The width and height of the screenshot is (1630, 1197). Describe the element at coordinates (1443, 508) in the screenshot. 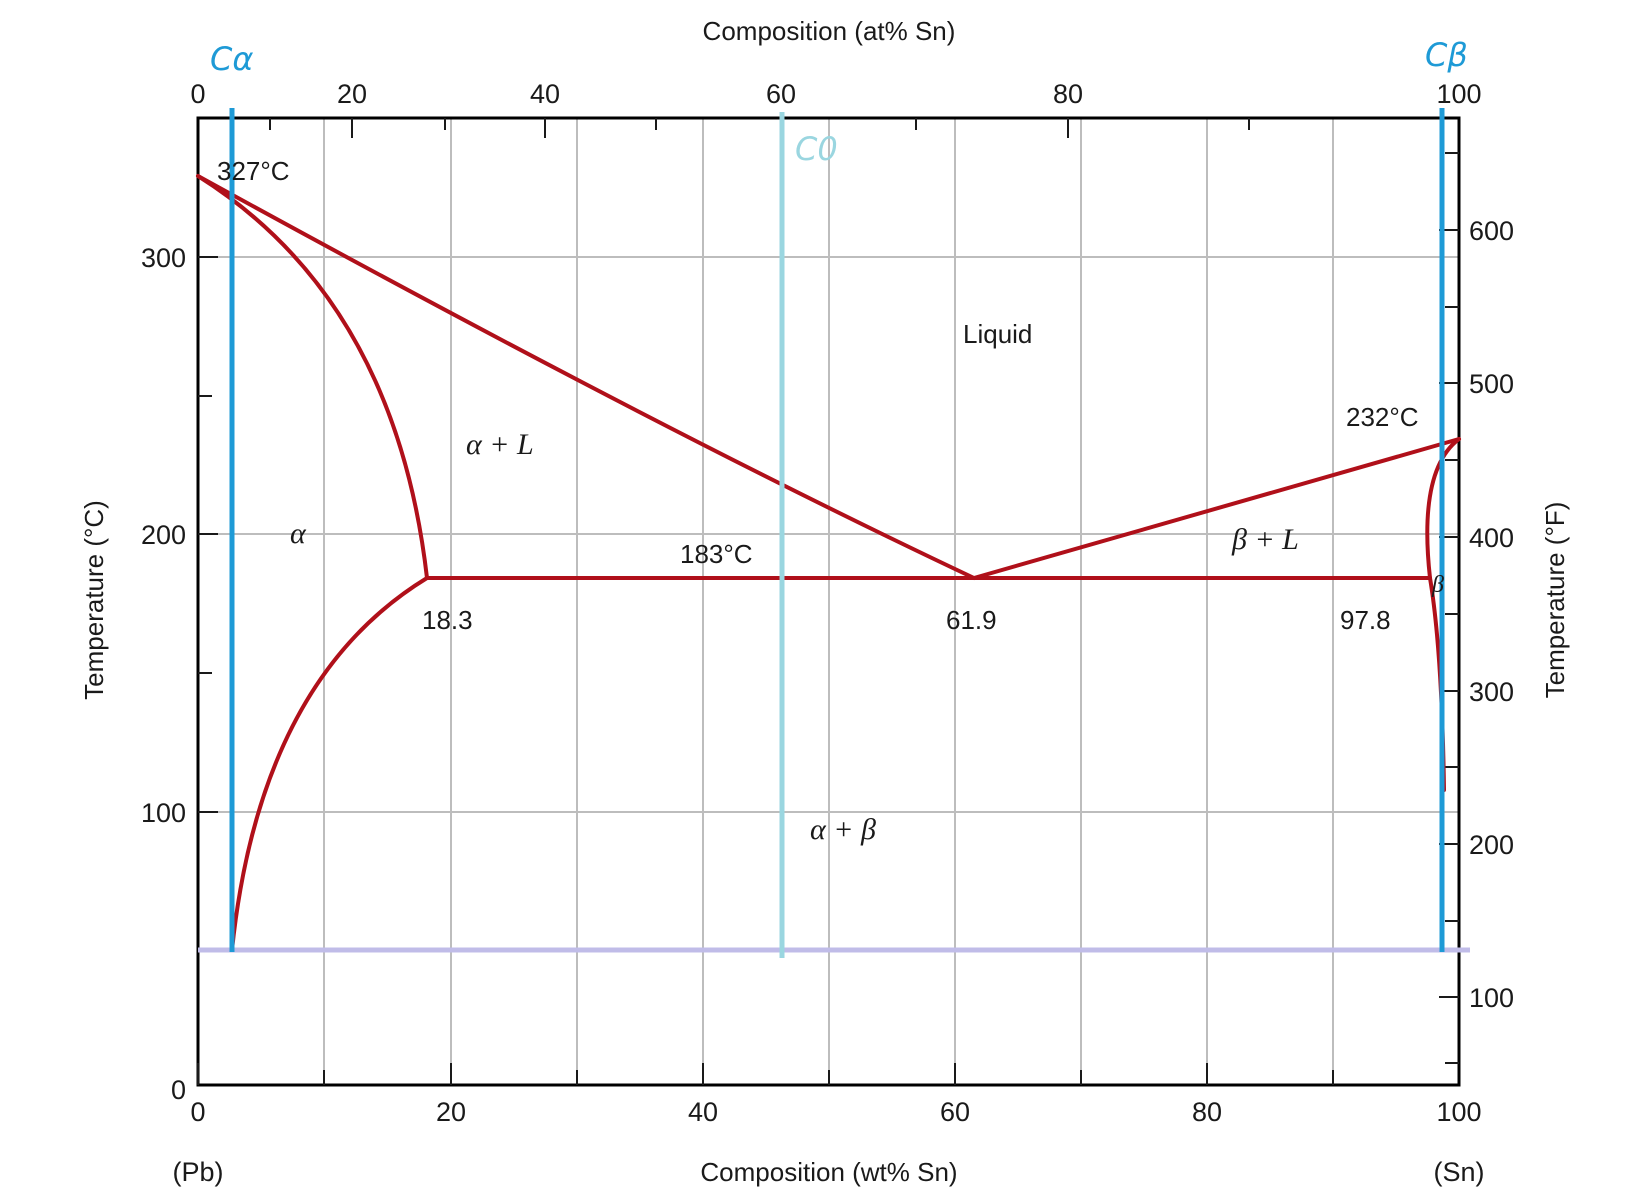

I see `solidus-beta` at that location.